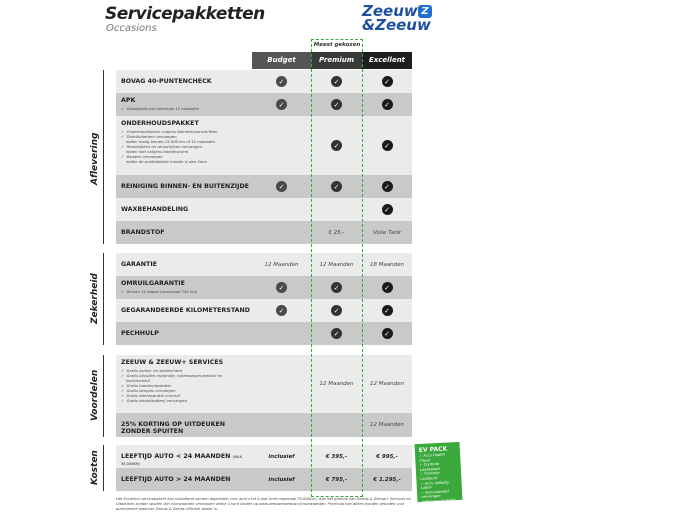 The height and width of the screenshot is (514, 685). I want to click on table-row: BRANDSTOF € 25,- Volle Tank, so click(264, 232).